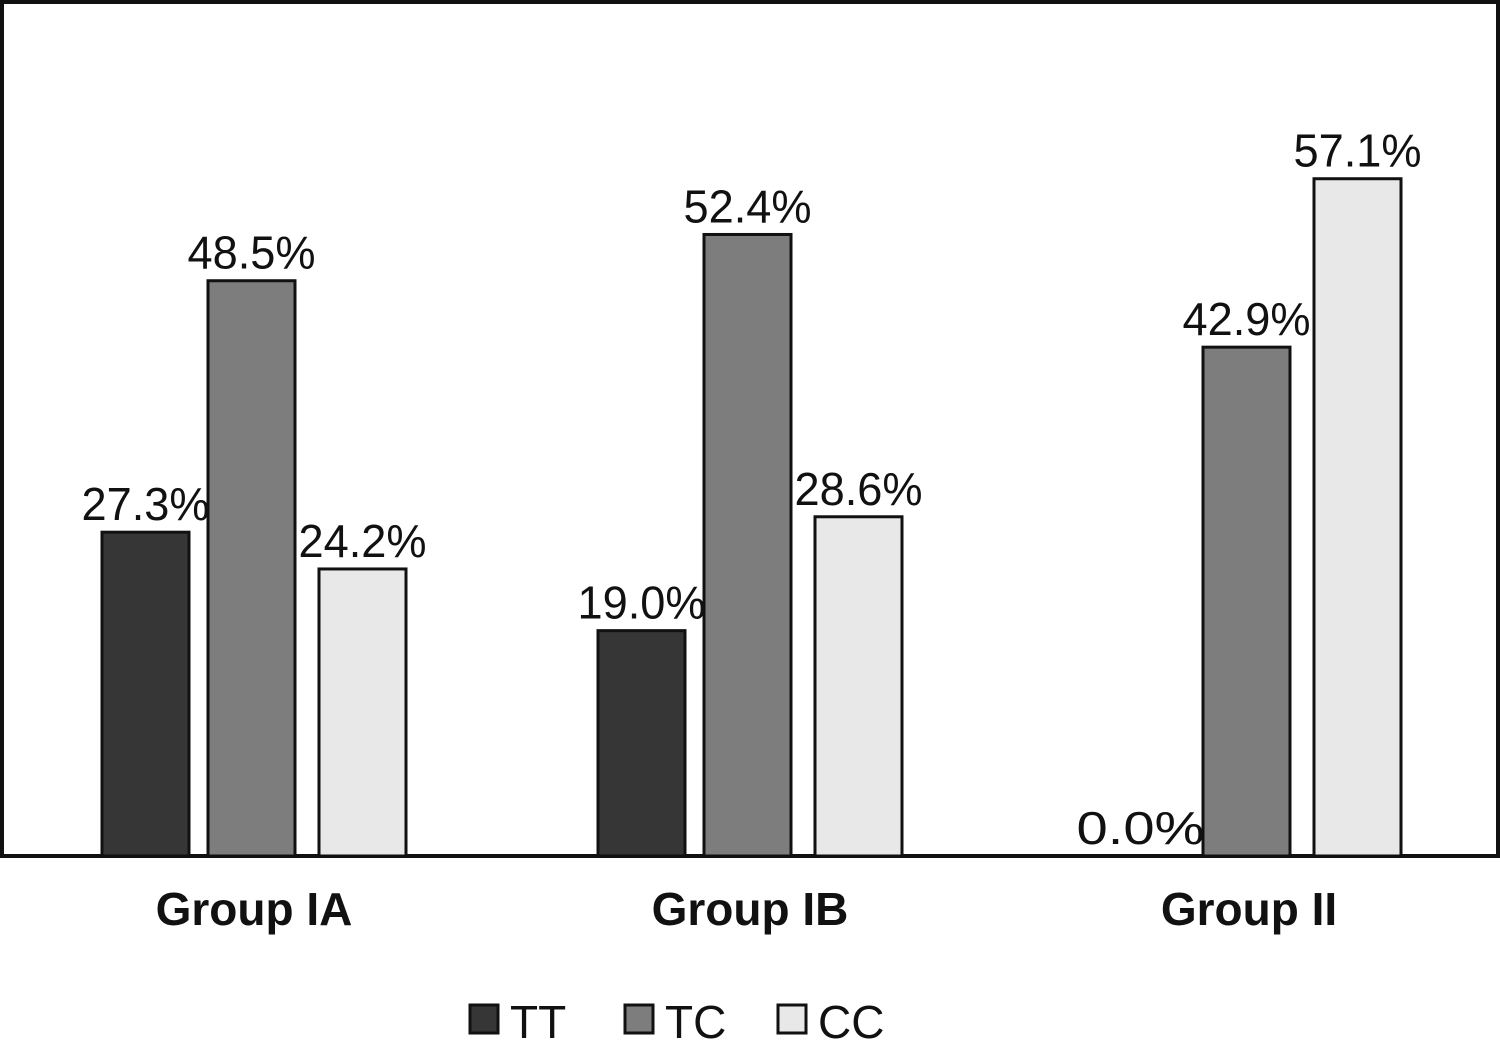  I want to click on data-label: 19.0%, so click(642, 603).